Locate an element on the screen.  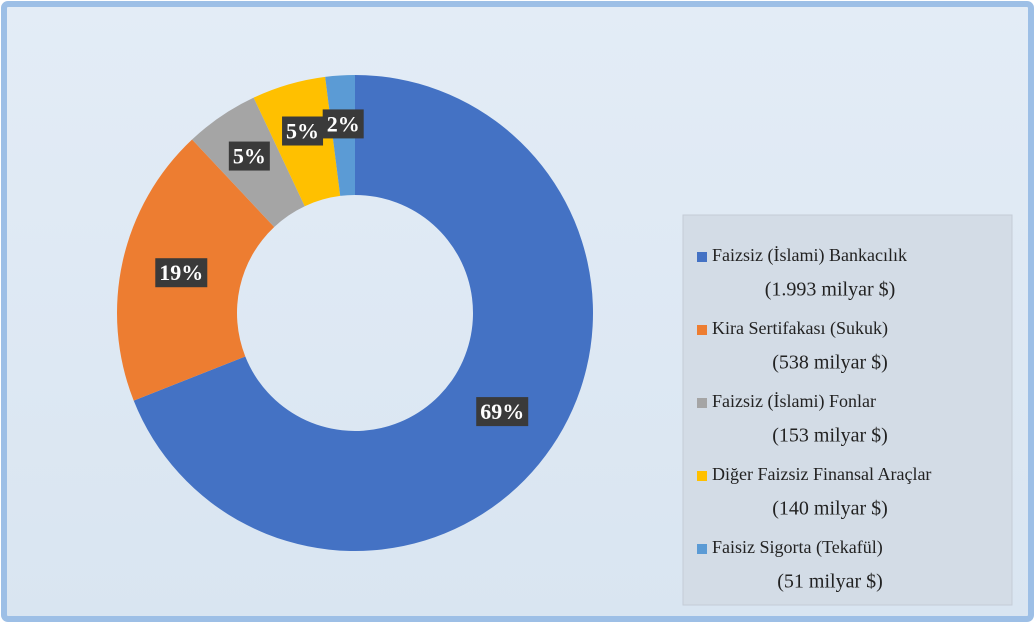
legend-label: Diğer Faizsiz Finansal Araçlar is located at coordinates (821, 474).